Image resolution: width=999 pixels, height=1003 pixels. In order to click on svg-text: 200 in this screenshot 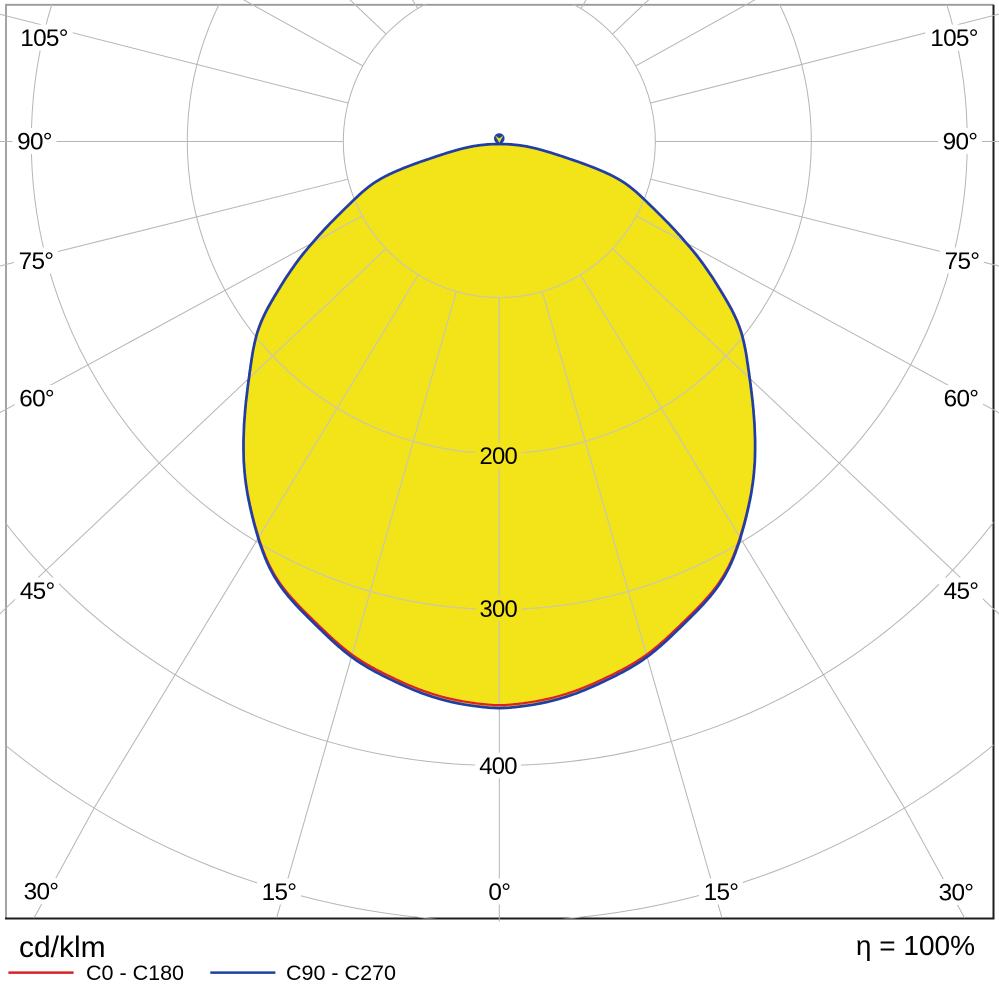, I will do `click(498, 456)`.